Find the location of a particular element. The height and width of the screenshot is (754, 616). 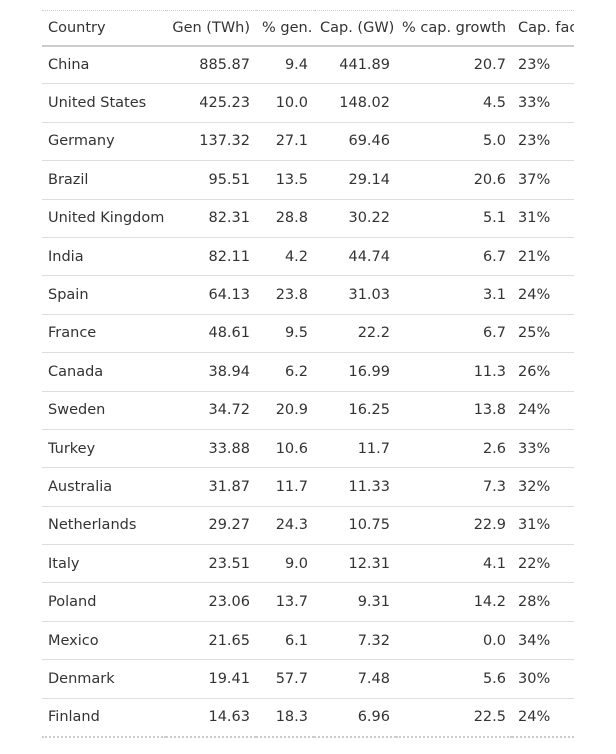

cell-country: Turkey is located at coordinates (72, 448).